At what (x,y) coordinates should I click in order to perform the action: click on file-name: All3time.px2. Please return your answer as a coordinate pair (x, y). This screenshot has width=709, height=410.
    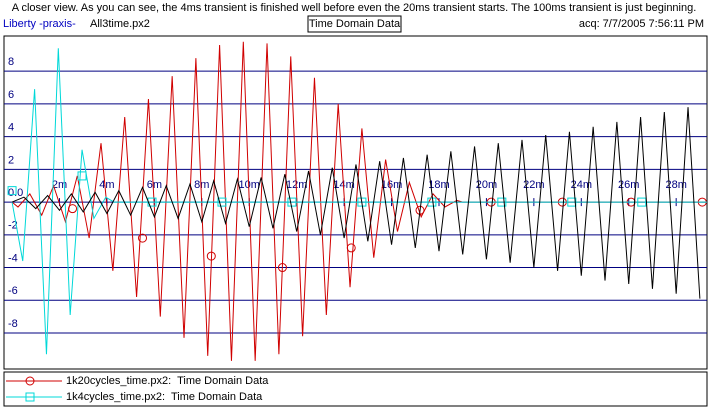
    Looking at the image, I should click on (120, 24).